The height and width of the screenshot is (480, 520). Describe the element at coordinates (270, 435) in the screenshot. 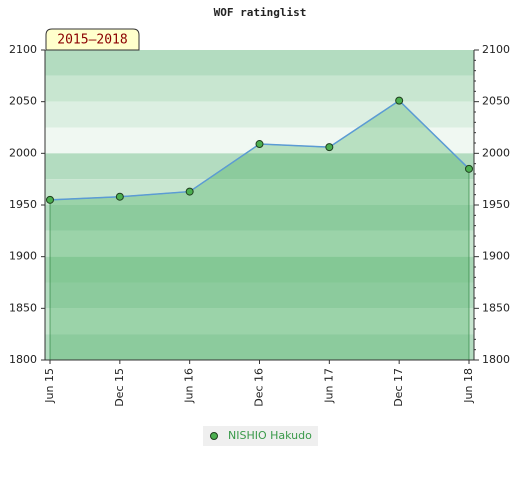

I see `legend-label: NISHIO Hakudo` at that location.